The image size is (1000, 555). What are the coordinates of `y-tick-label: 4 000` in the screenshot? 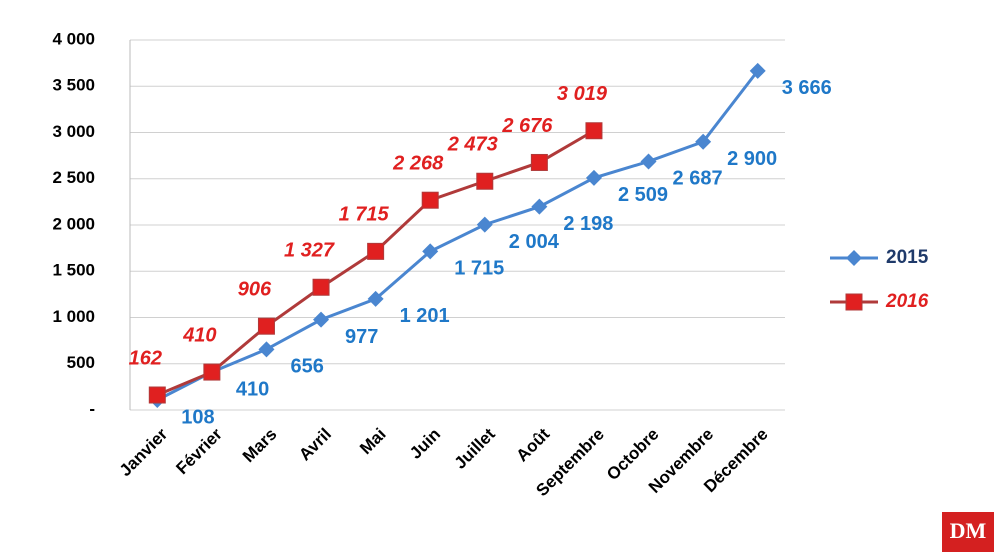 It's located at (73, 38).